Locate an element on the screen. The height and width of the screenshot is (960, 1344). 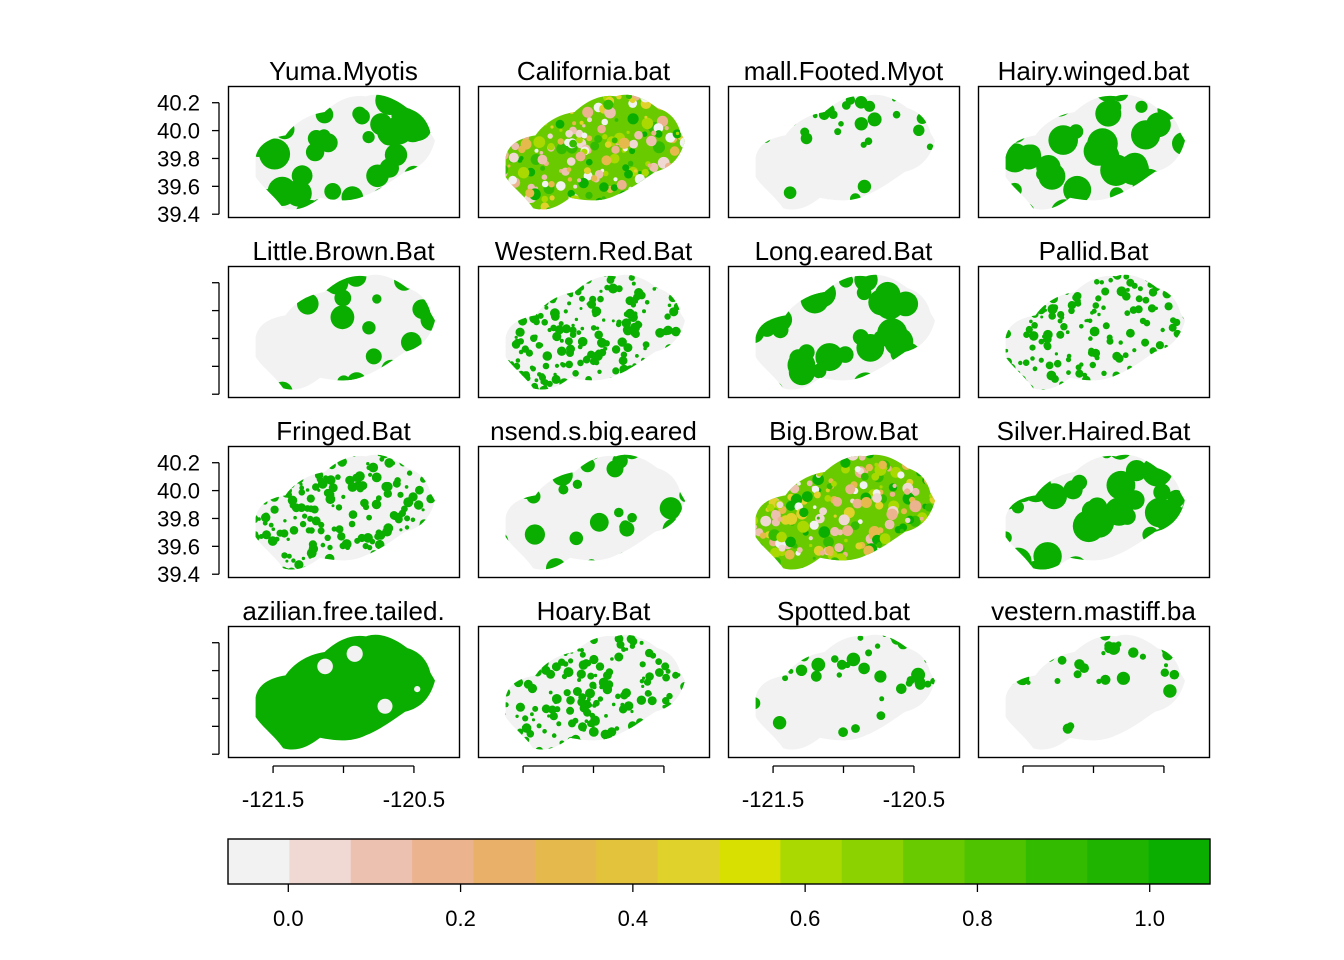
map-panel: Silver.Haired.Bat is located at coordinates (1094, 497).